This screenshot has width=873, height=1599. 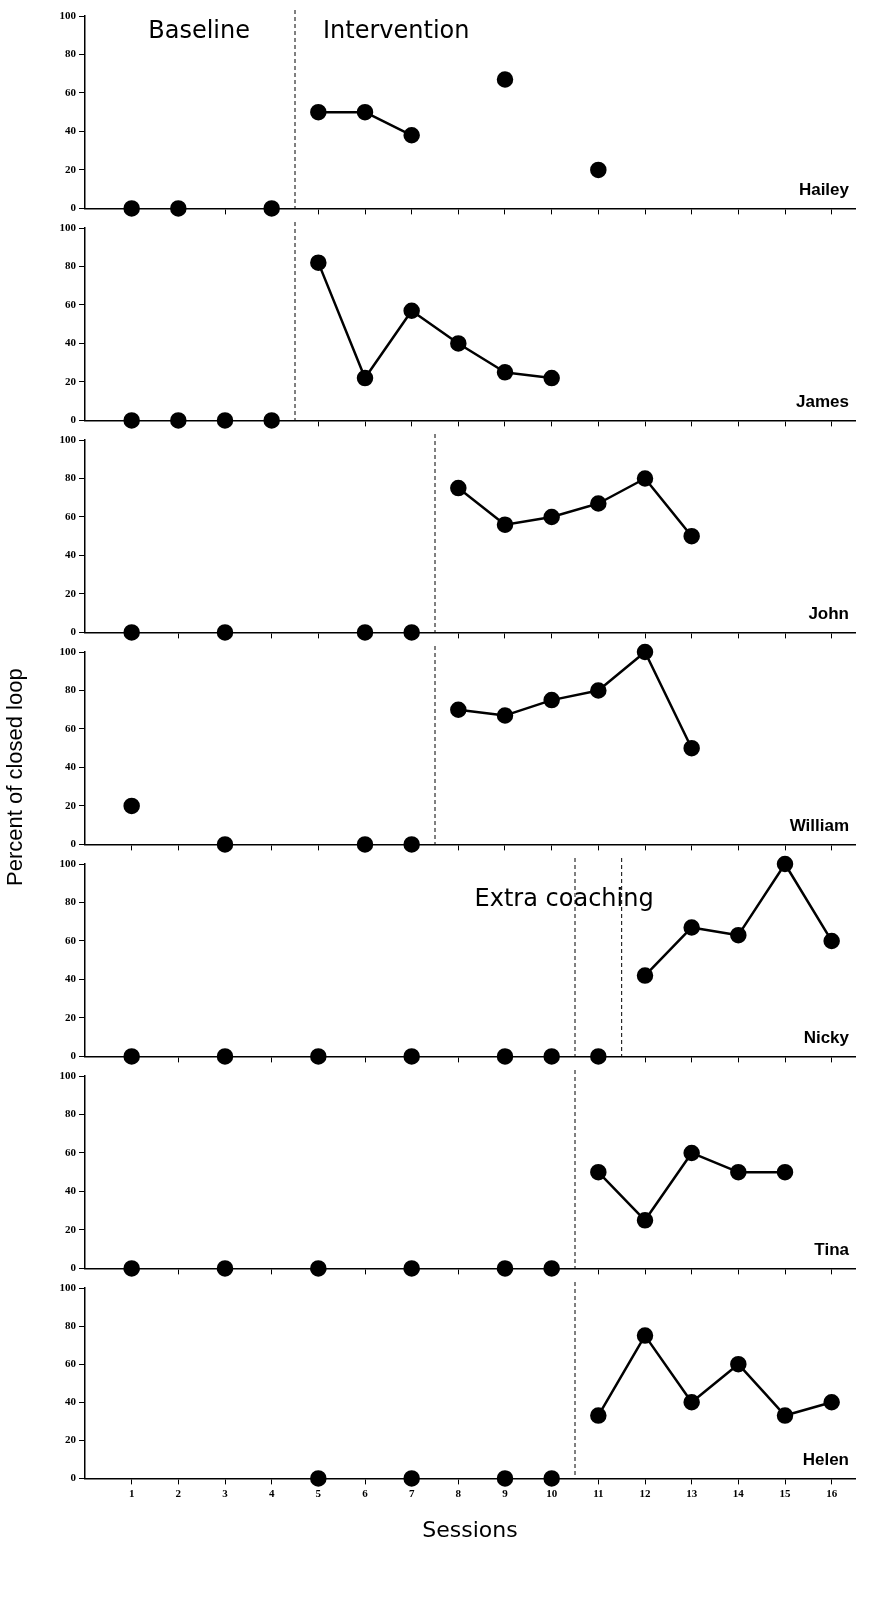 I want to click on annotation: Tina, so click(x=832, y=1249).